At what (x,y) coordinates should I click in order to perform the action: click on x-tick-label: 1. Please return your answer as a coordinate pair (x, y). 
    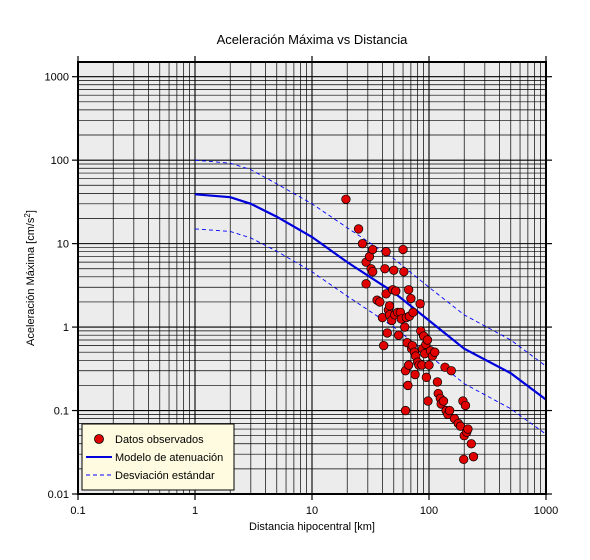
    Looking at the image, I should click on (195, 511).